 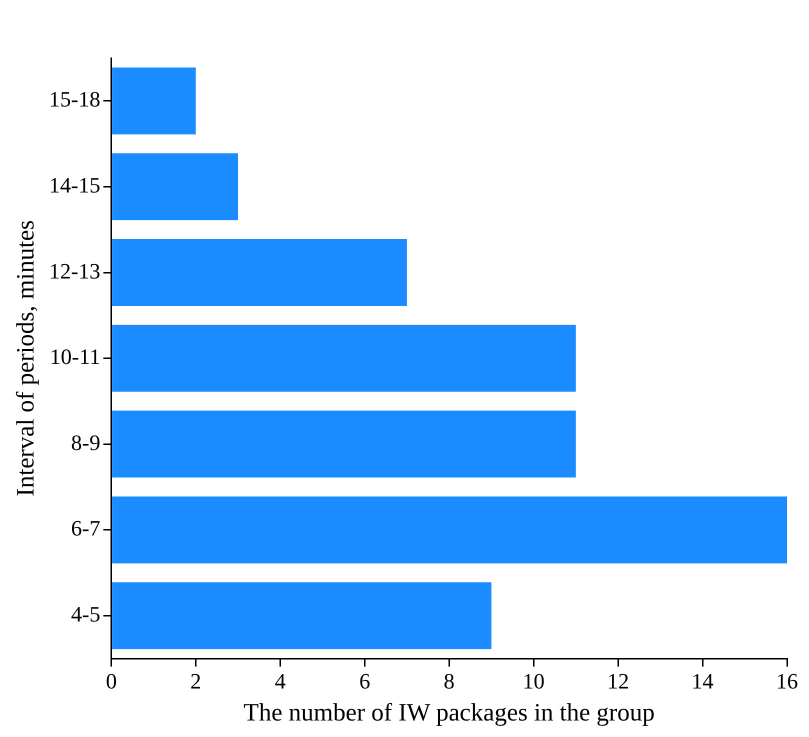 What do you see at coordinates (74, 185) in the screenshot?
I see `y-tick-label: 14-15` at bounding box center [74, 185].